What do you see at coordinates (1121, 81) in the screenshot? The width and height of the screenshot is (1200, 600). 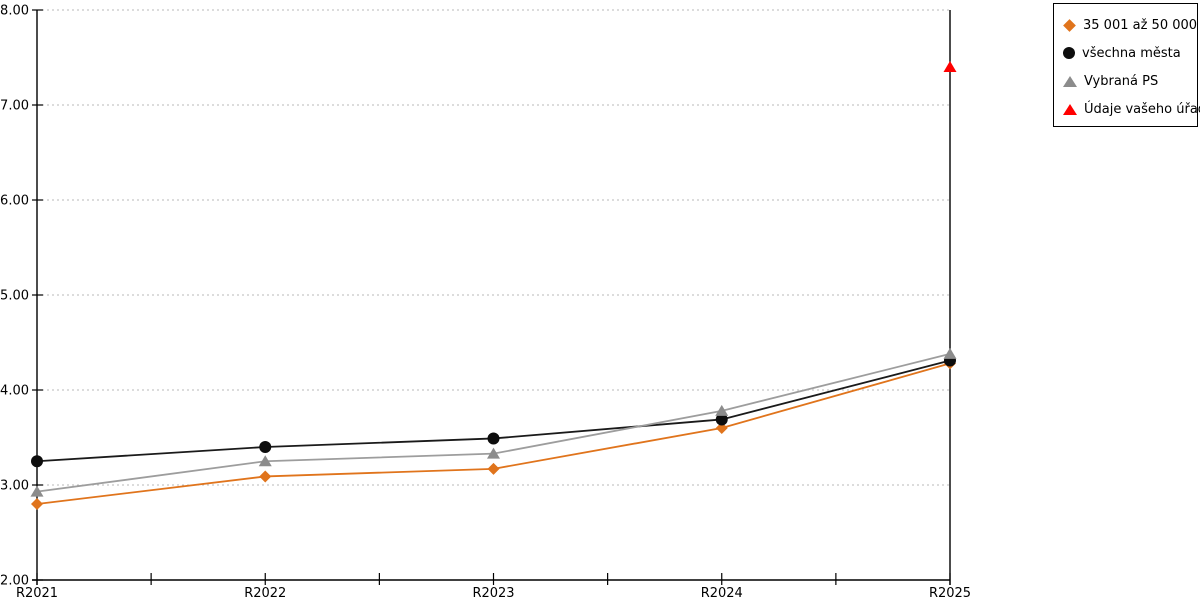 I see `legend-label: Vybraná PS` at bounding box center [1121, 81].